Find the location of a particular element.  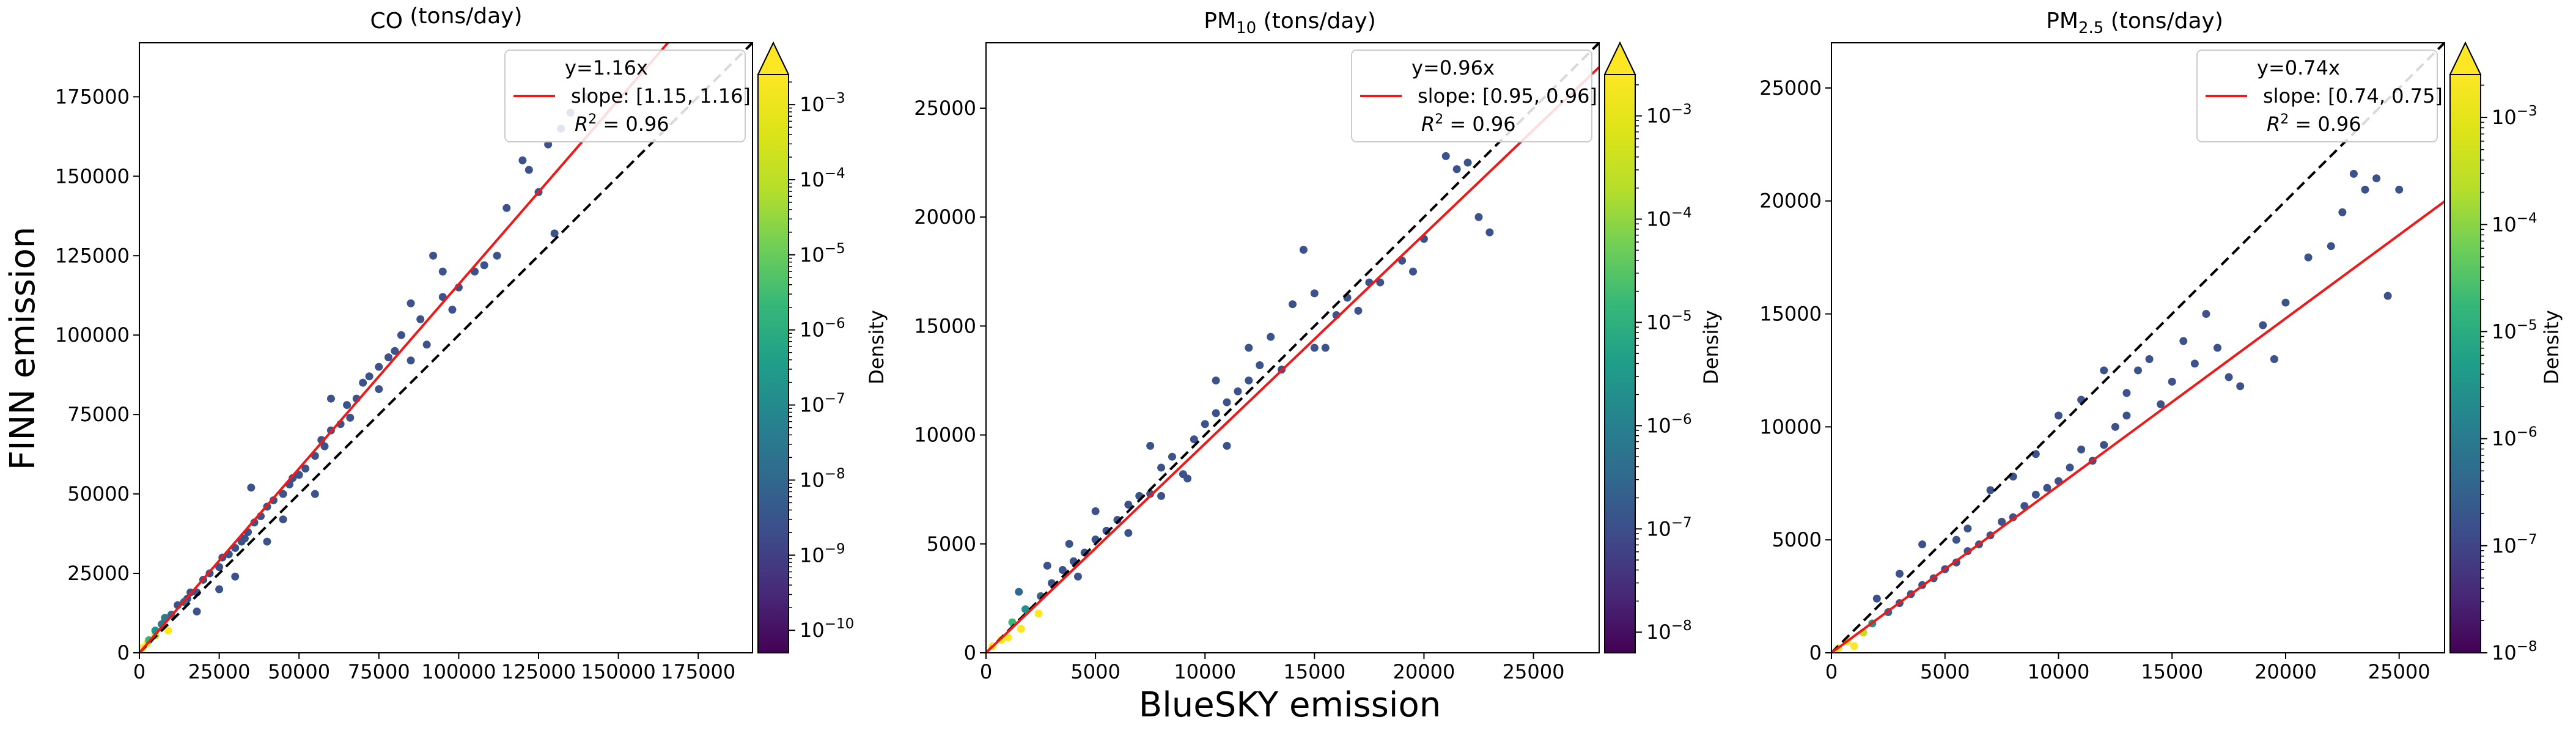

co-y-tick-label: 125000 is located at coordinates (92, 255).